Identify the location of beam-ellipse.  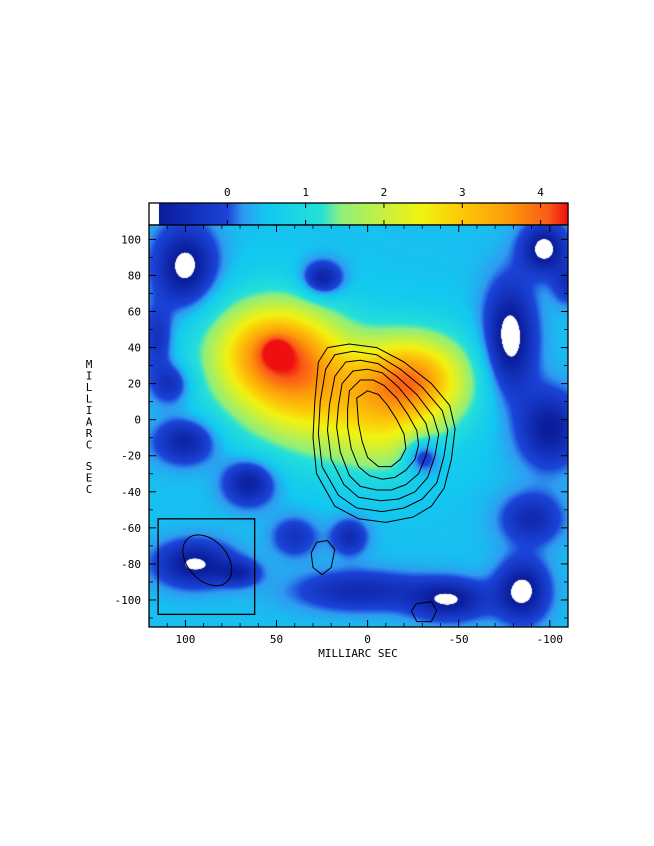
(207, 560).